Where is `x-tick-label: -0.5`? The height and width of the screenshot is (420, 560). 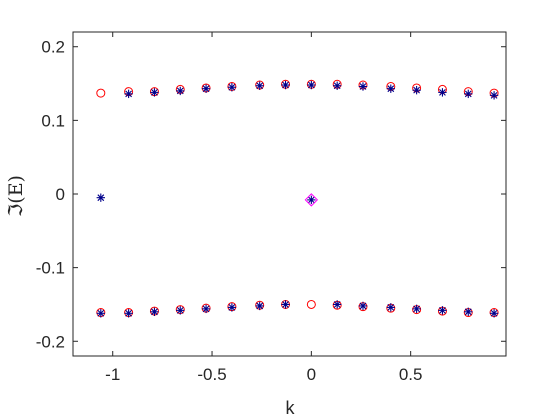
x-tick-label: -0.5 is located at coordinates (211, 374).